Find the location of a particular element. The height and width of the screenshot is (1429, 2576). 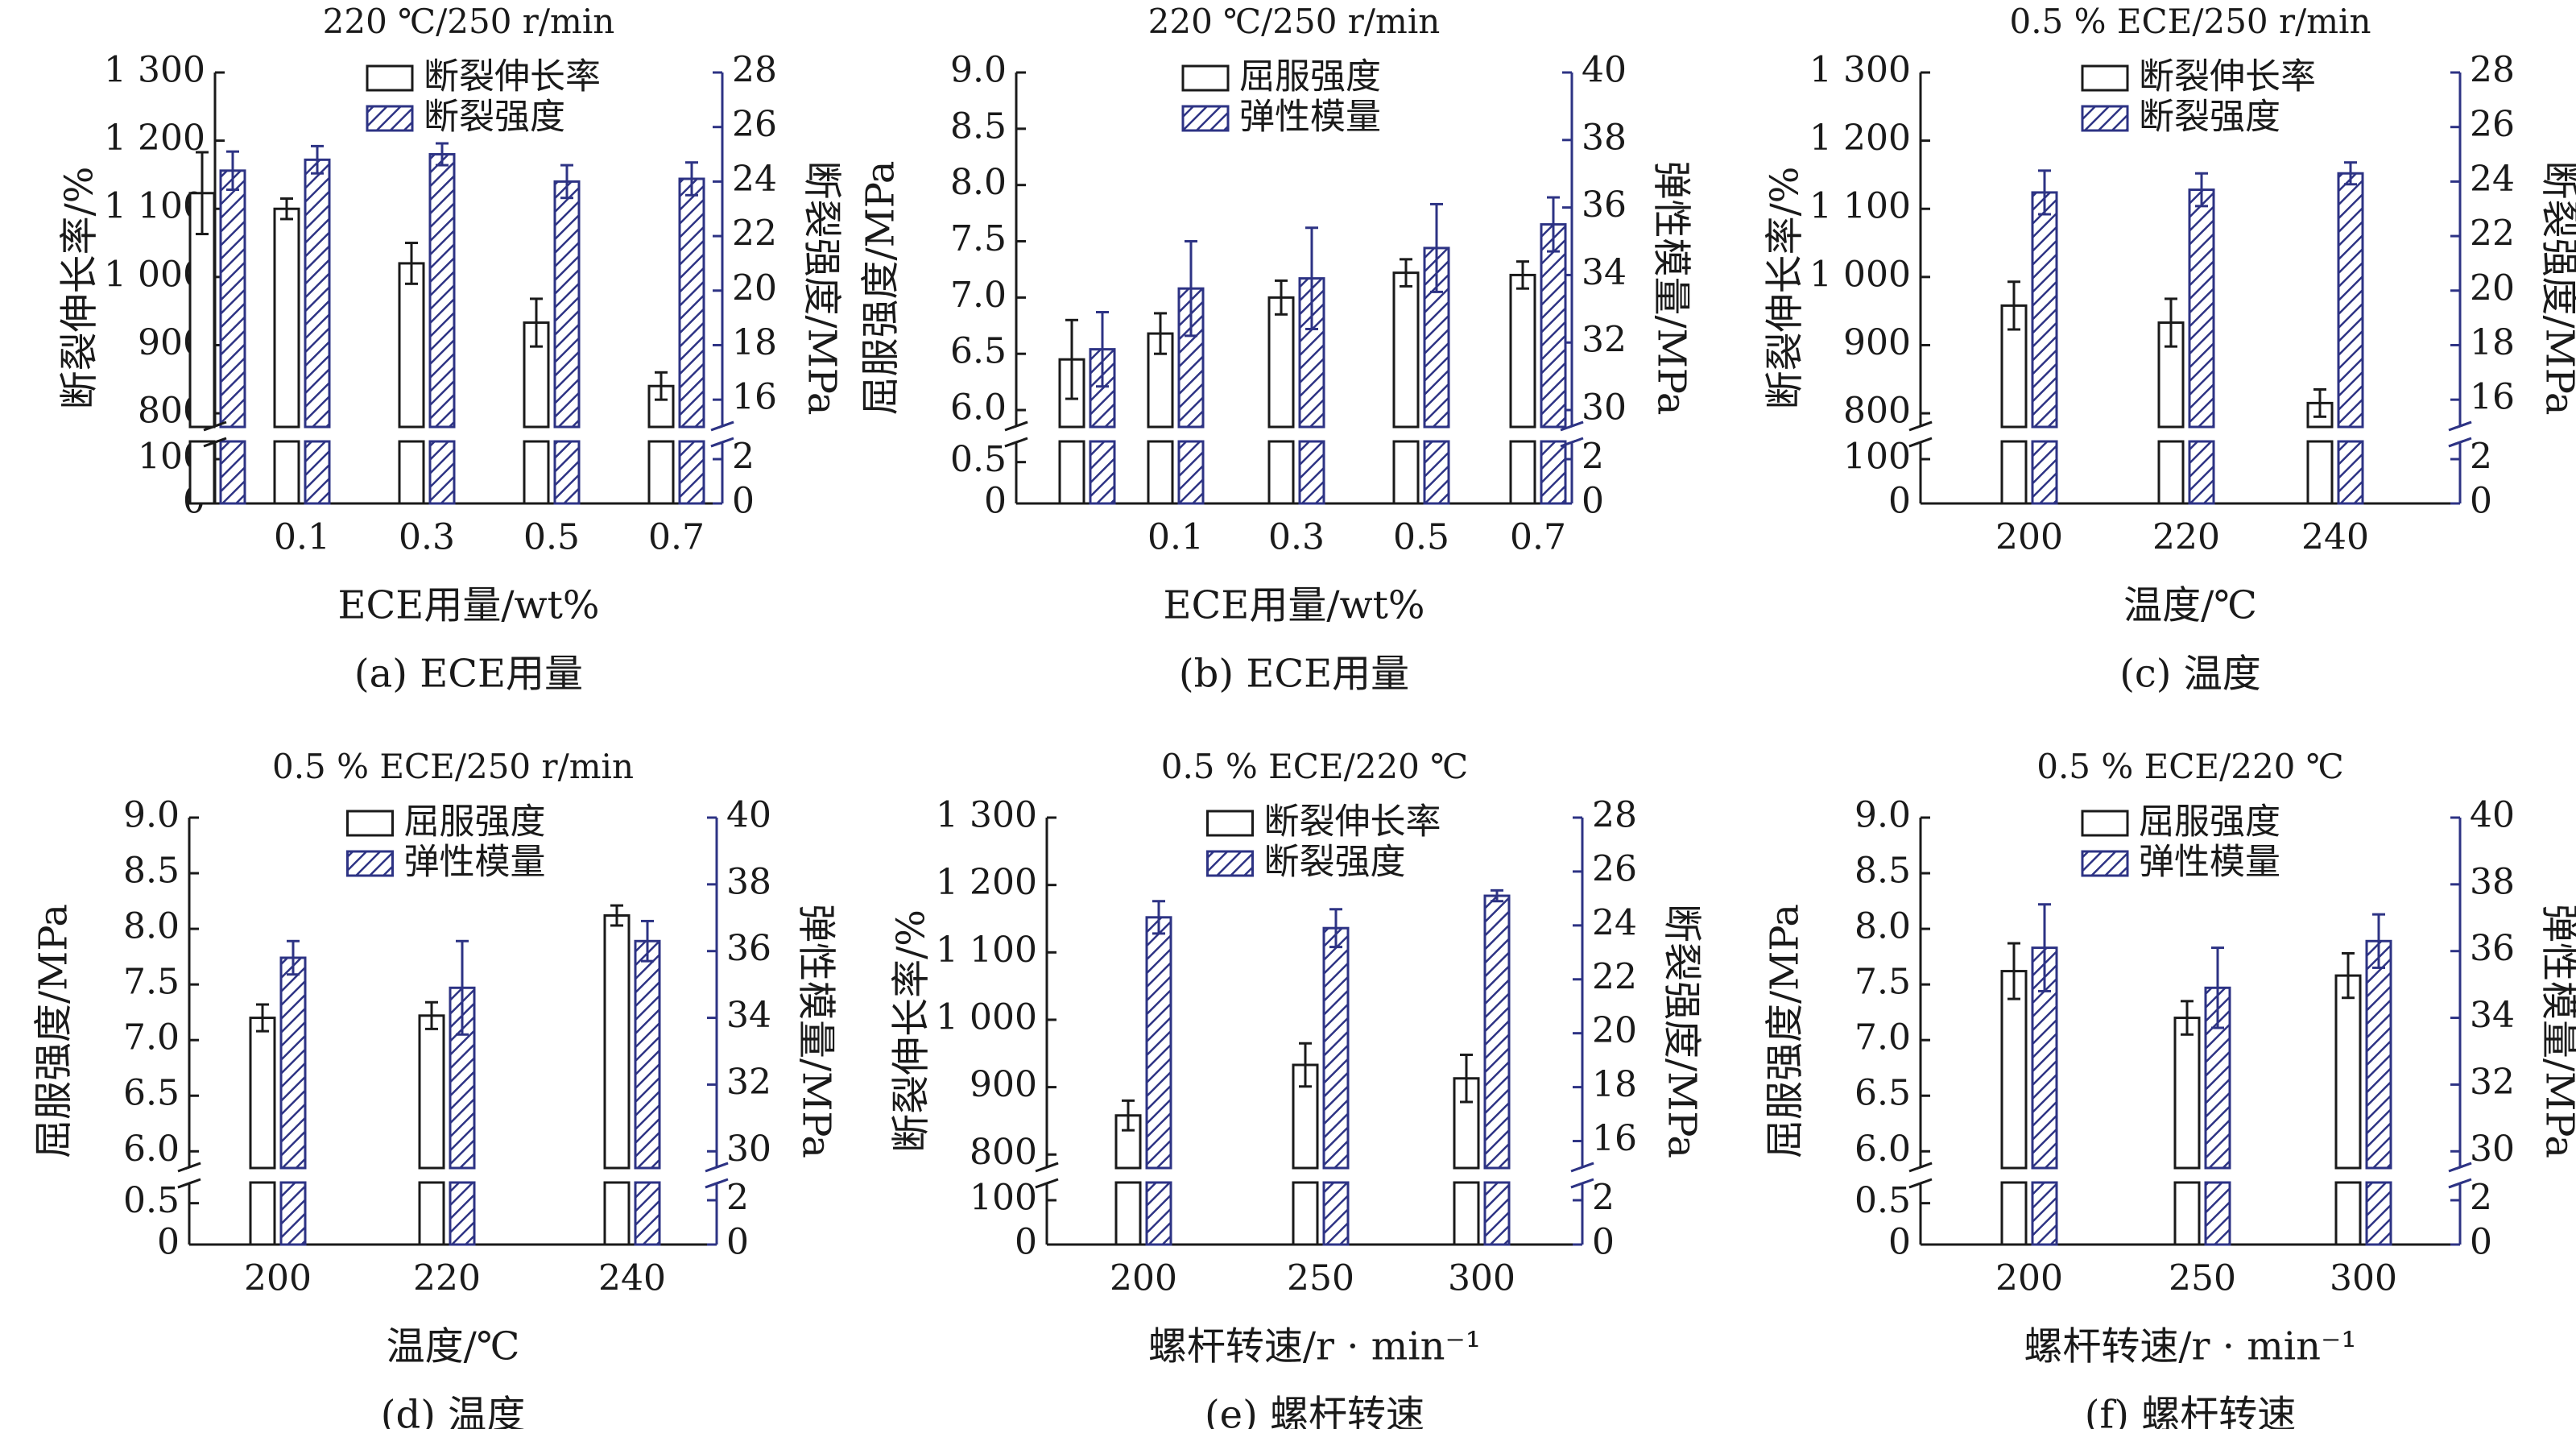

panel-f-bar-弹性模量-lower is located at coordinates (2378, 1213).